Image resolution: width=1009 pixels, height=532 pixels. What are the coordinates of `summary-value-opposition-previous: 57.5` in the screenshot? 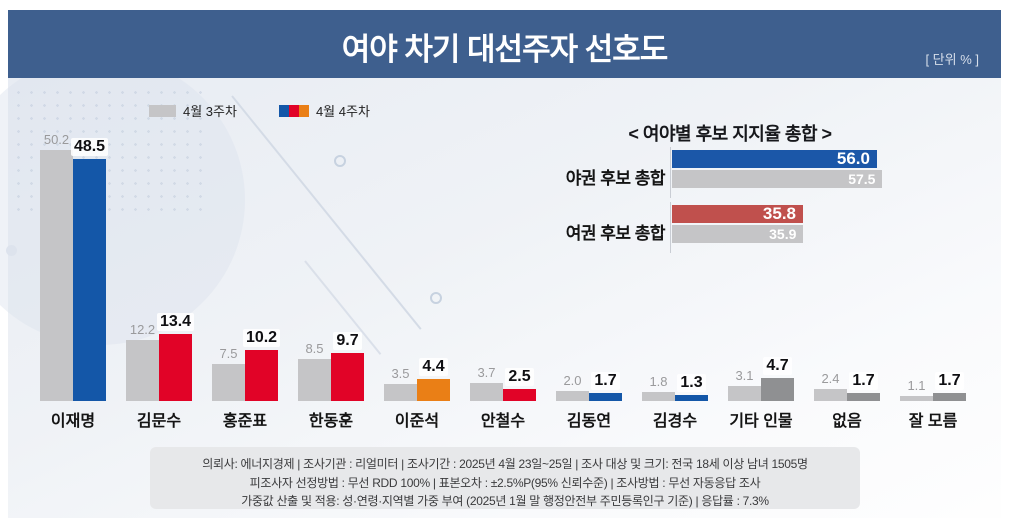 It's located at (862, 179).